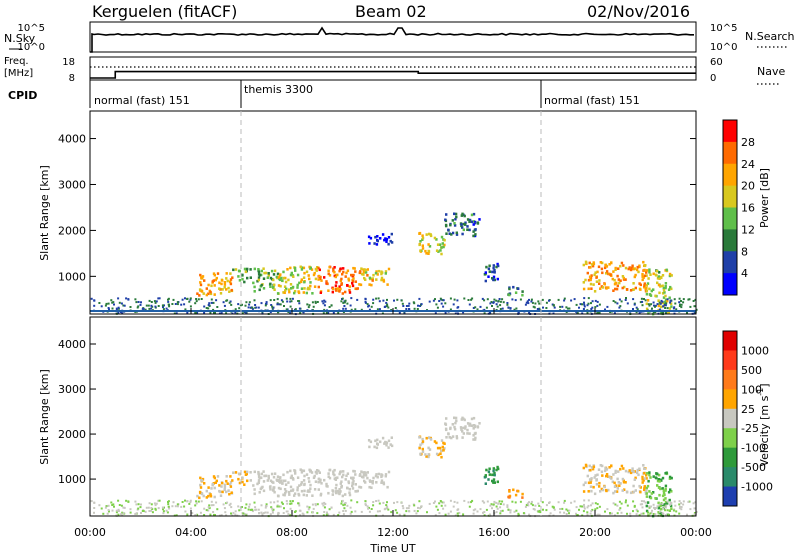 The height and width of the screenshot is (554, 800). Describe the element at coordinates (748, 229) in the screenshot. I see `power-colorbar-tick-label: 12` at that location.